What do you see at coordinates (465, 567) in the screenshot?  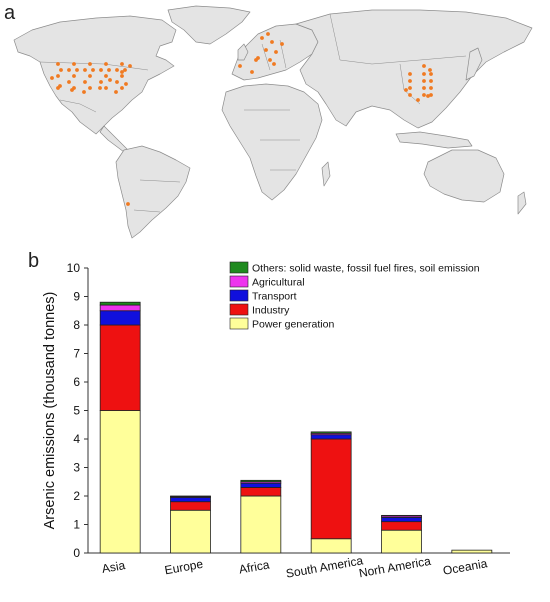 I see `x-tick-label: Oceania` at bounding box center [465, 567].